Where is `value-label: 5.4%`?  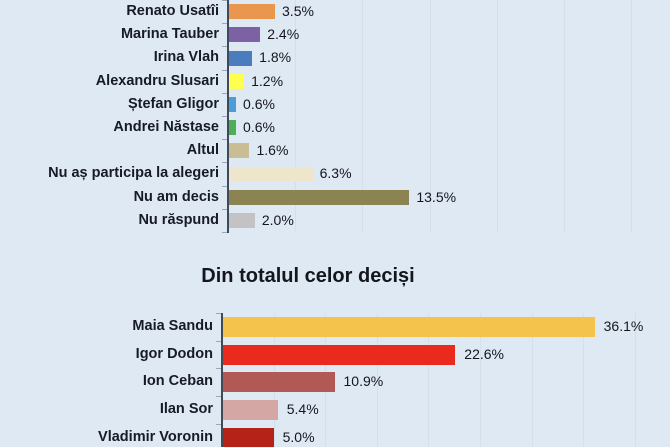
value-label: 5.4% is located at coordinates (302, 409).